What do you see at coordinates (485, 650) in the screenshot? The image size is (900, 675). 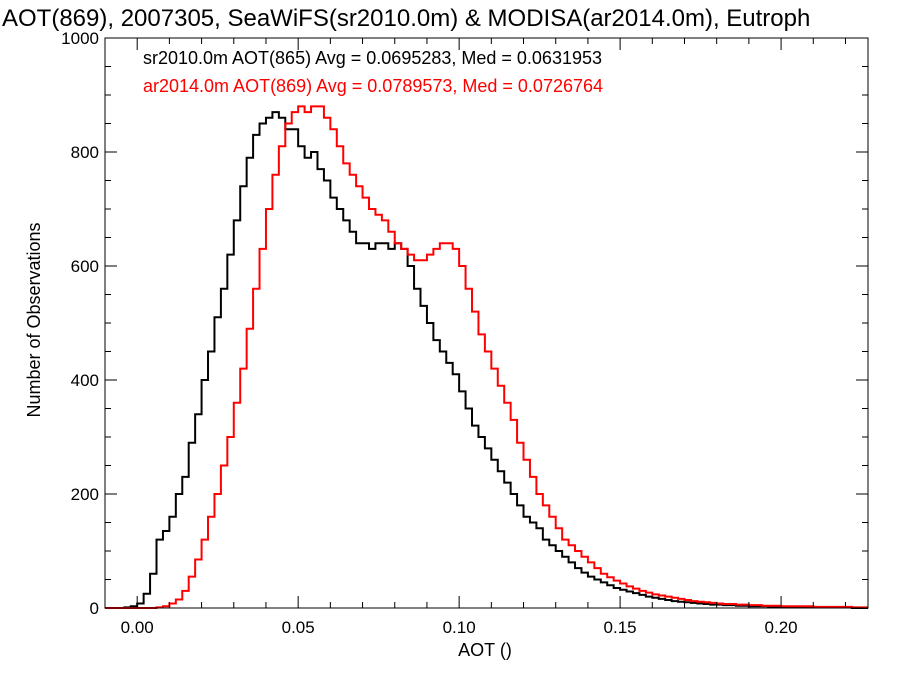 I see `x-axis-label: AOT ()` at bounding box center [485, 650].